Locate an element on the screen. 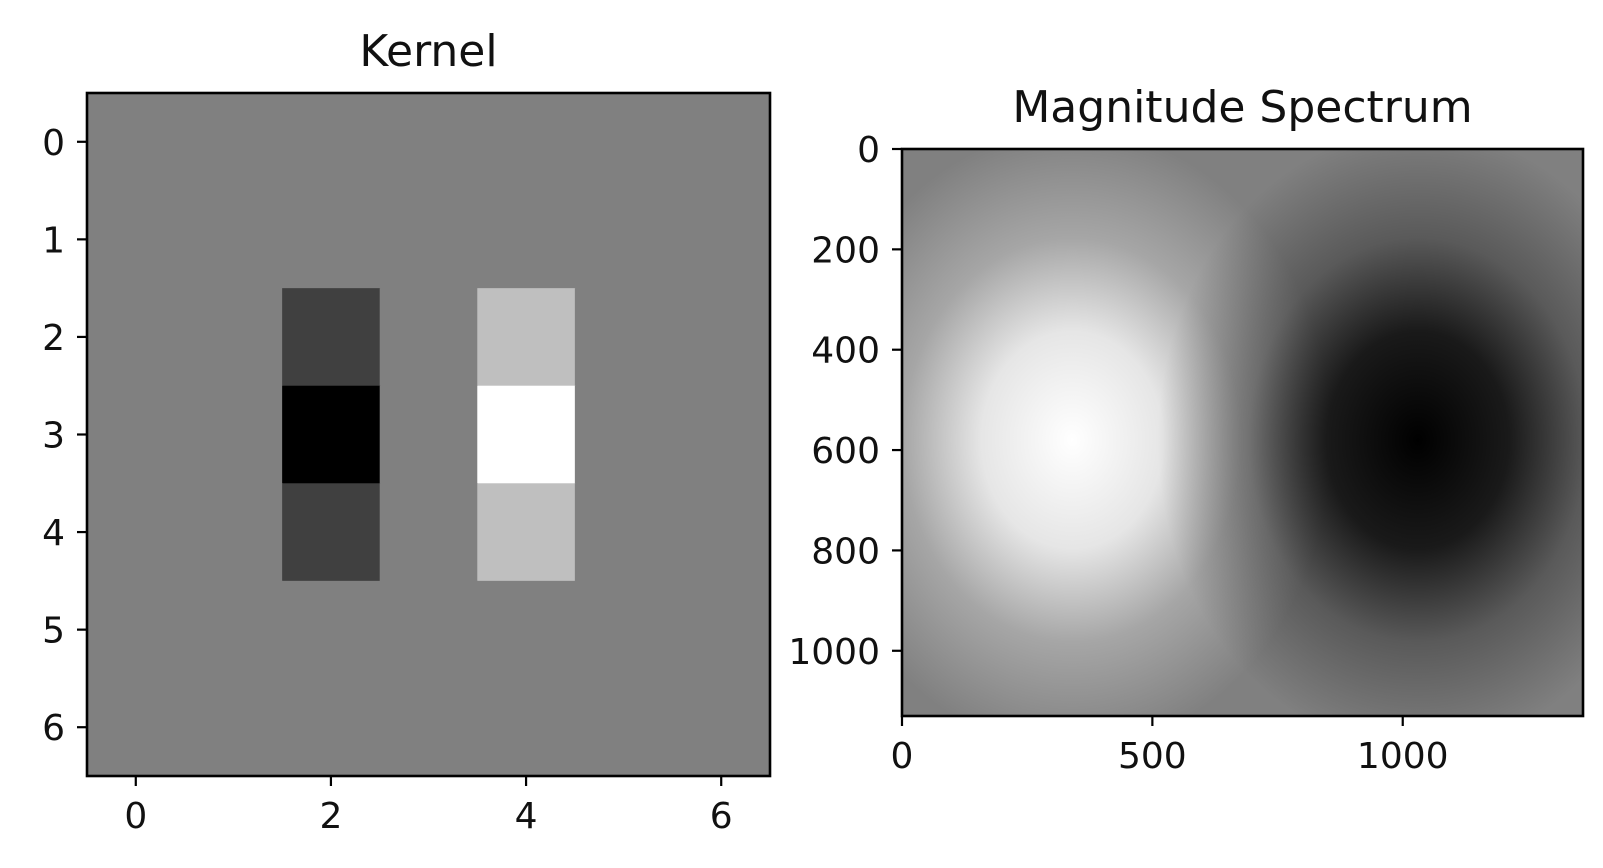  spectrum-y-tick-label: 600 is located at coordinates (845, 451).